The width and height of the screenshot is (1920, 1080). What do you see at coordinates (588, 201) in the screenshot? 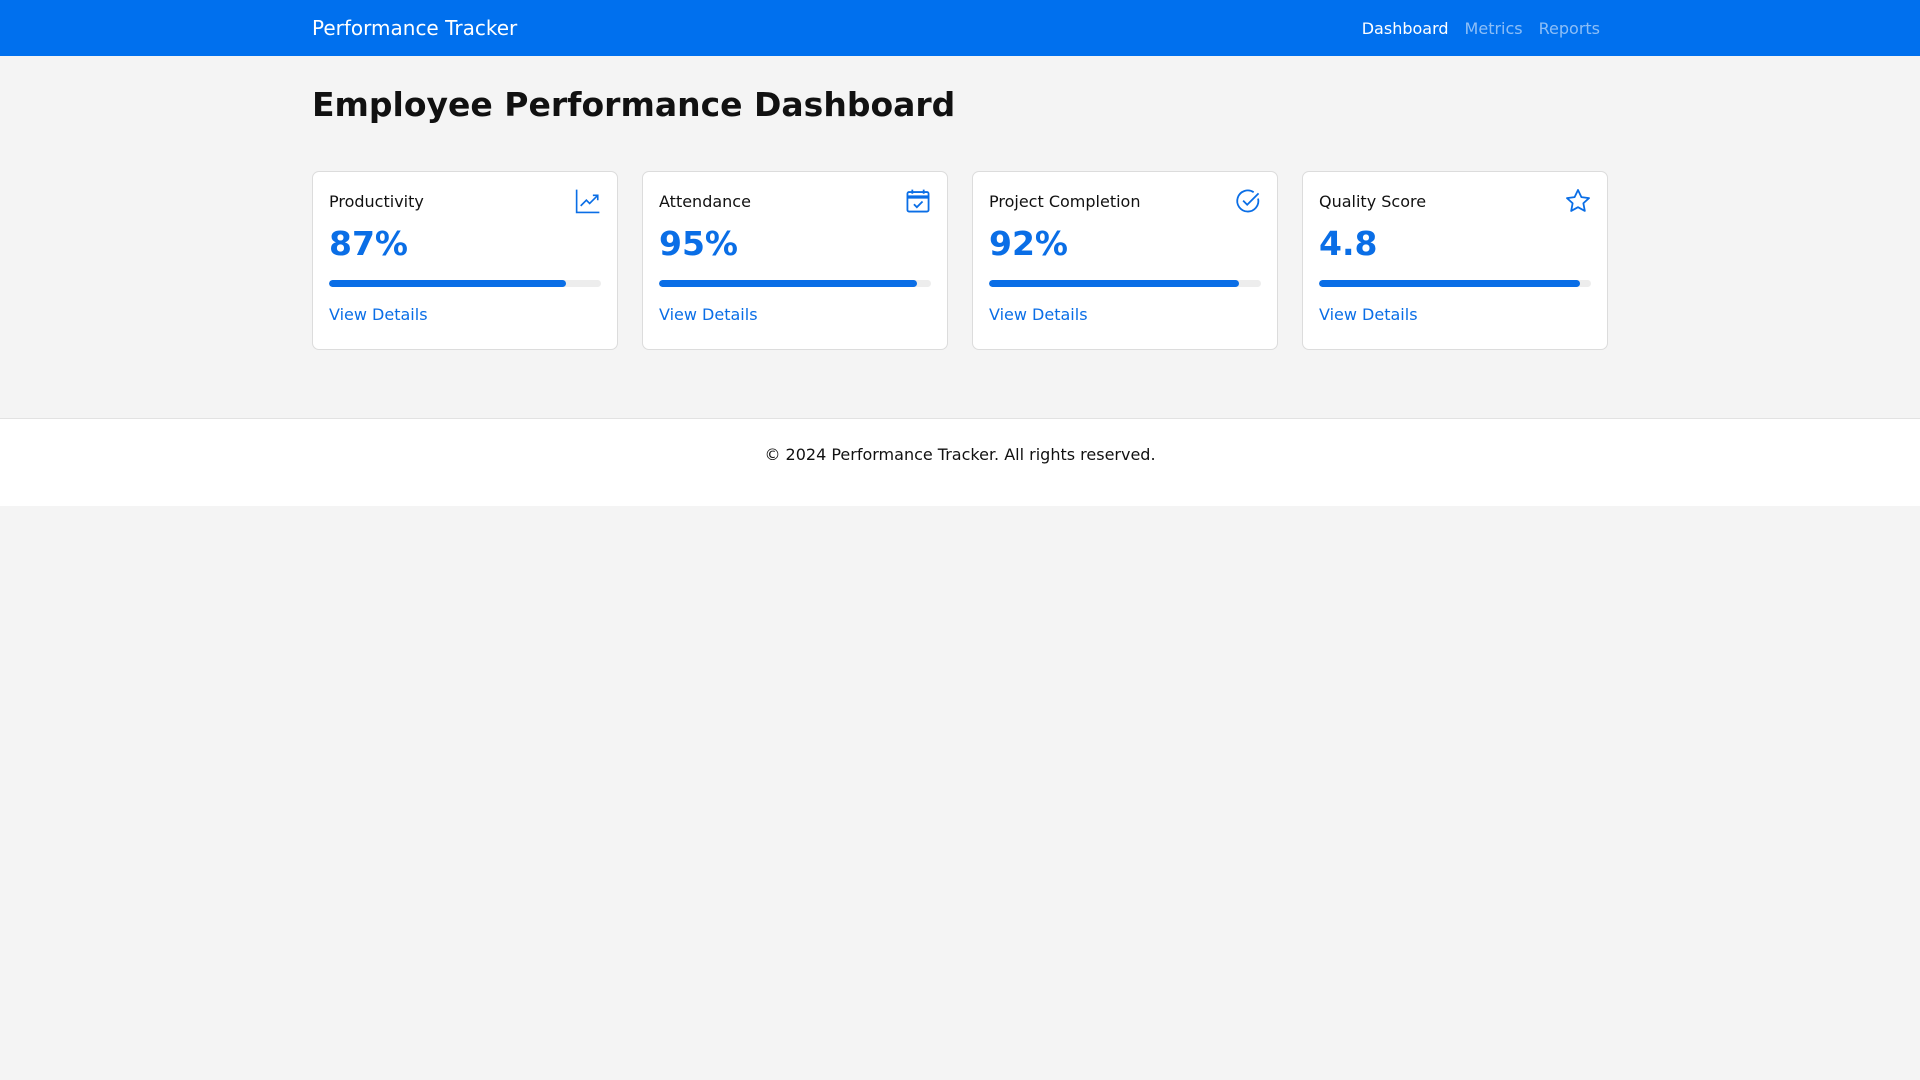
I see `graph-up-icon` at bounding box center [588, 201].